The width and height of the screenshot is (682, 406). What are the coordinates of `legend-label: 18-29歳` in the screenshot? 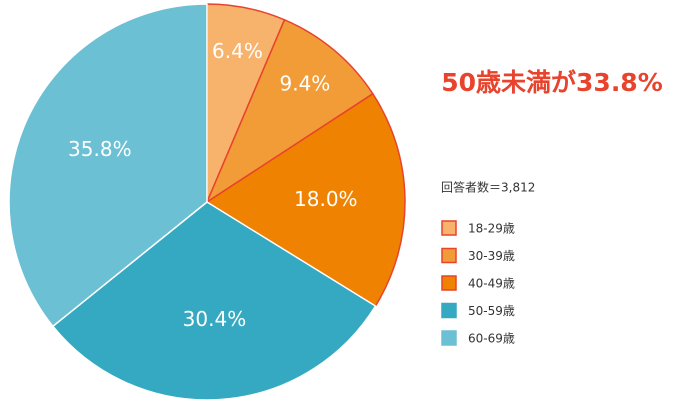 It's located at (491, 229).